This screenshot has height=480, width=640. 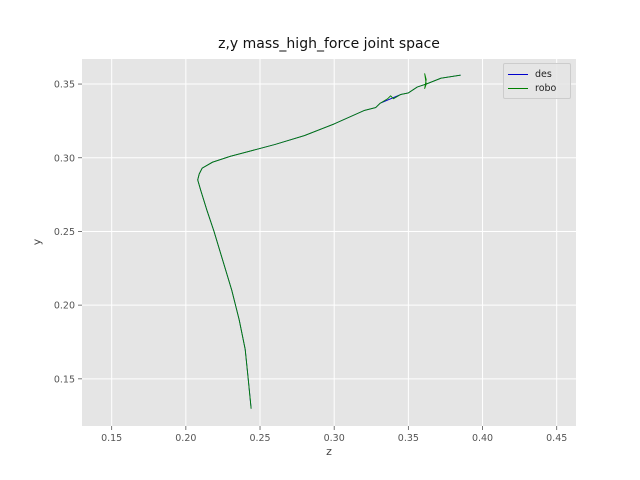 I want to click on x-tick-label: 0.40, so click(x=482, y=438).